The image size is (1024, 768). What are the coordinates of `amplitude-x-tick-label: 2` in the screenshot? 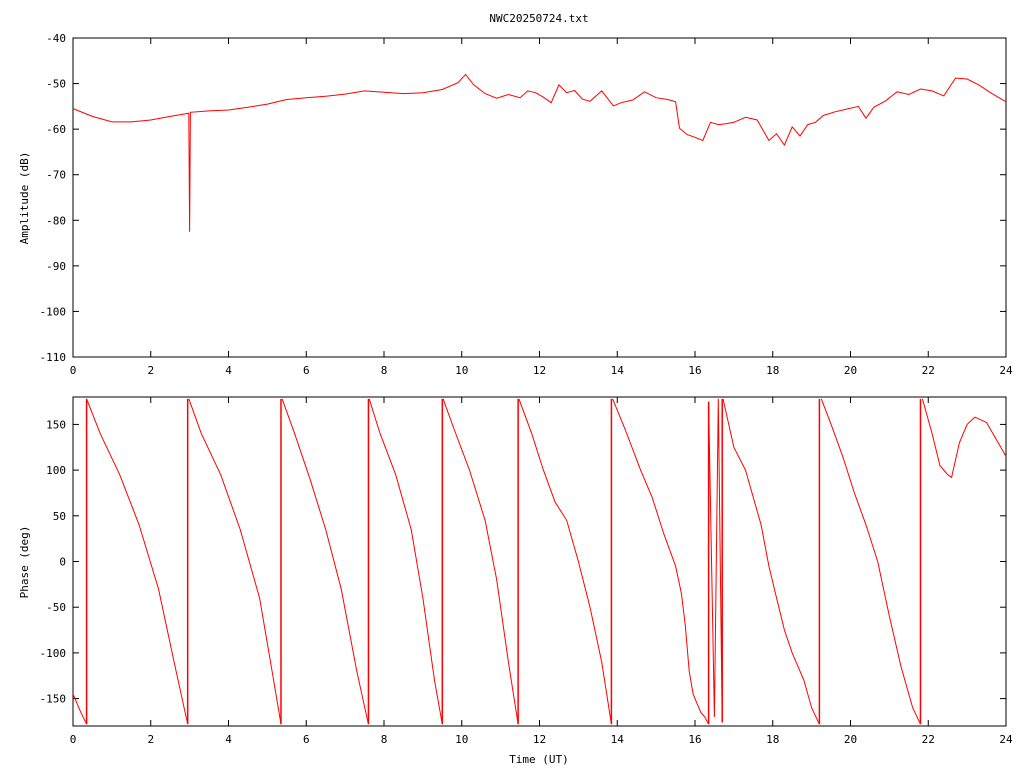 It's located at (150, 370).